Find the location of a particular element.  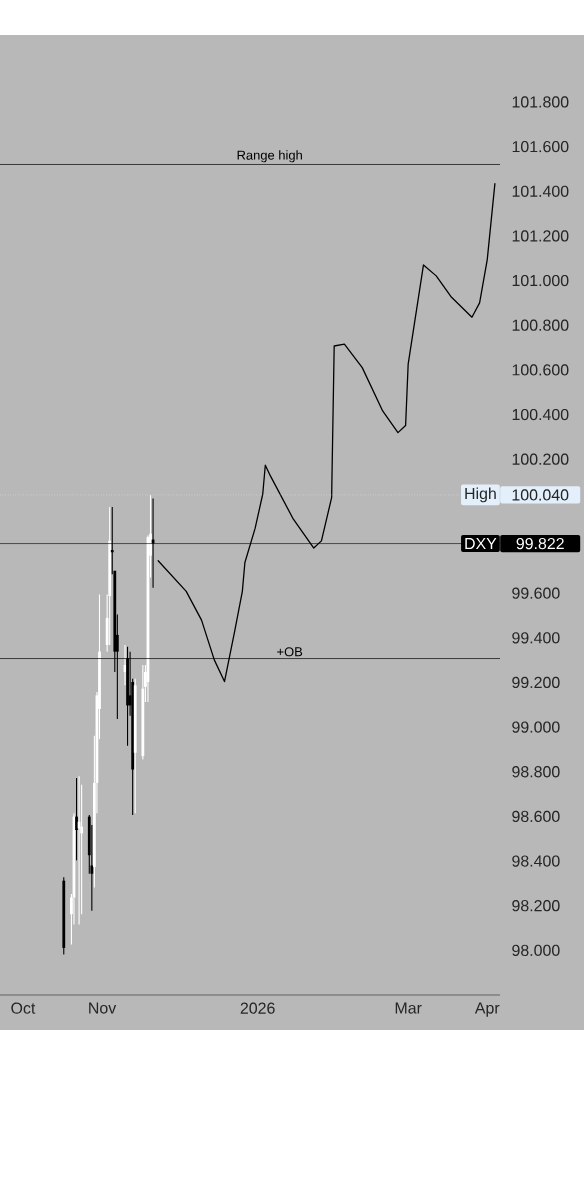

y-tick-label: 101.600 is located at coordinates (540, 146).